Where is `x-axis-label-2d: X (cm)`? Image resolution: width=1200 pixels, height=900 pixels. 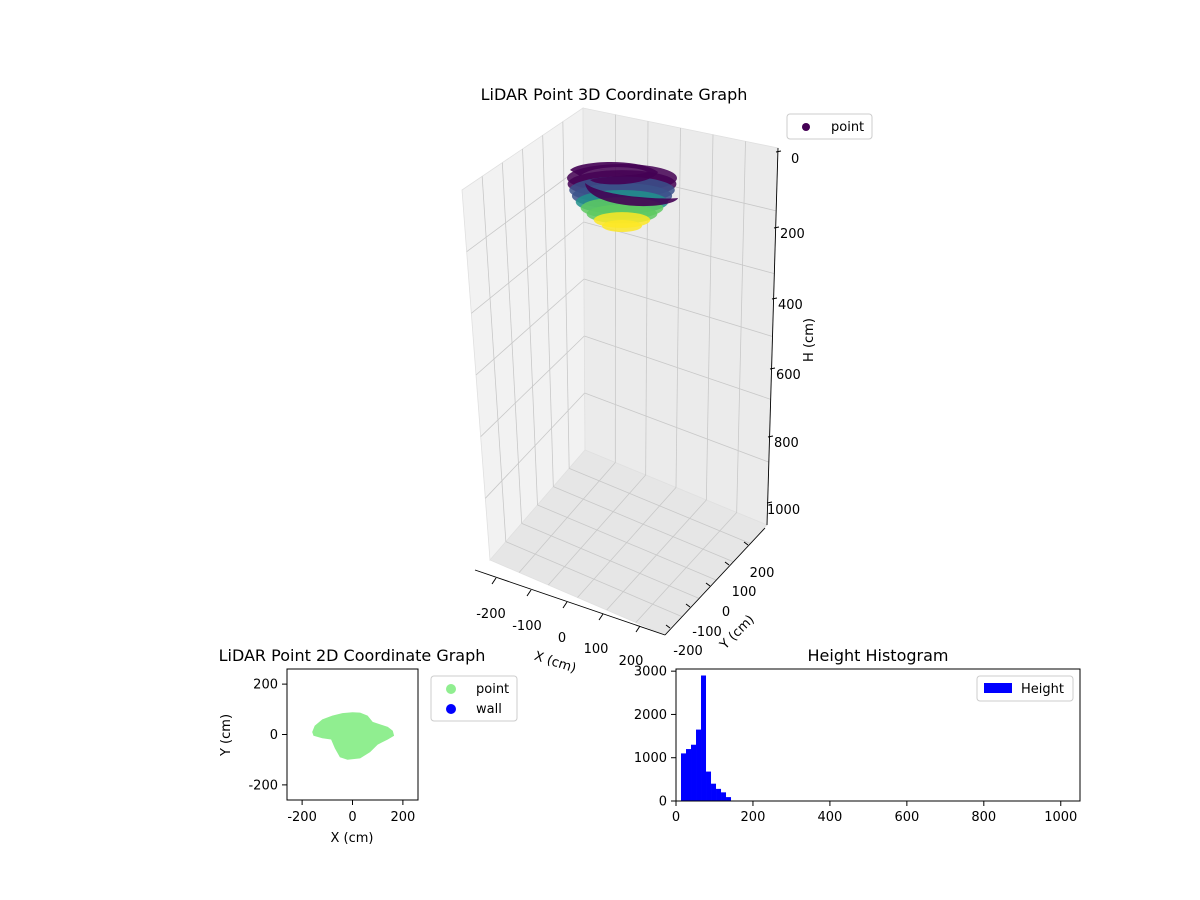 x-axis-label-2d: X (cm) is located at coordinates (352, 838).